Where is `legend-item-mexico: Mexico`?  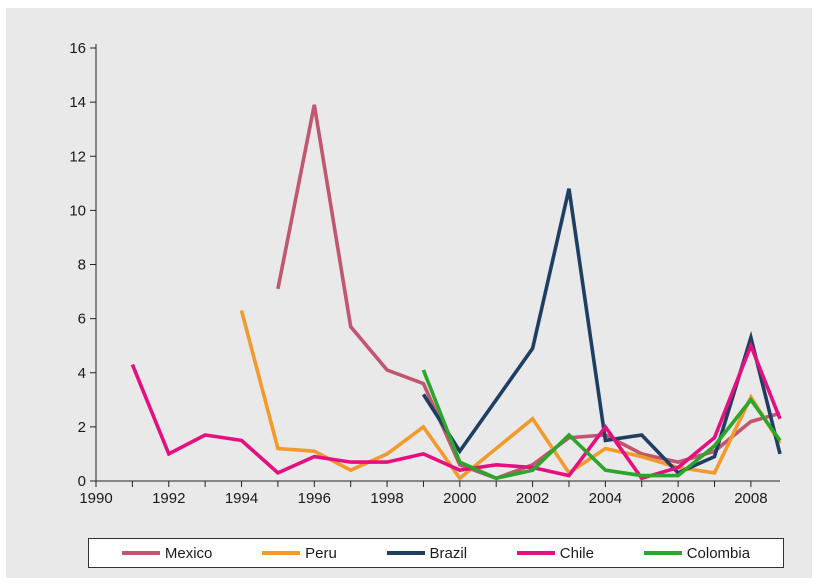
legend-item-mexico: Mexico is located at coordinates (167, 553).